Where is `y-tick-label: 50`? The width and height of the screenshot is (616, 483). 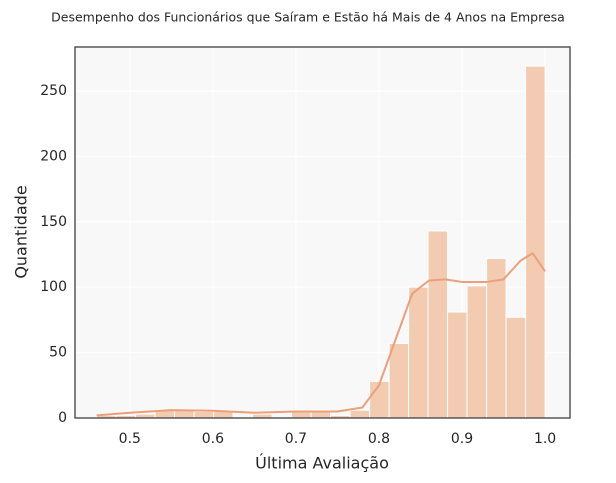 y-tick-label: 50 is located at coordinates (58, 353).